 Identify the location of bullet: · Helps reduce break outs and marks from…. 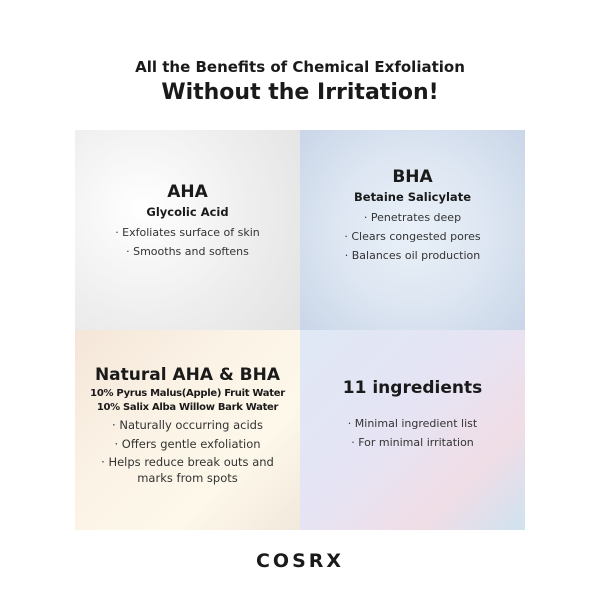
(187, 469).